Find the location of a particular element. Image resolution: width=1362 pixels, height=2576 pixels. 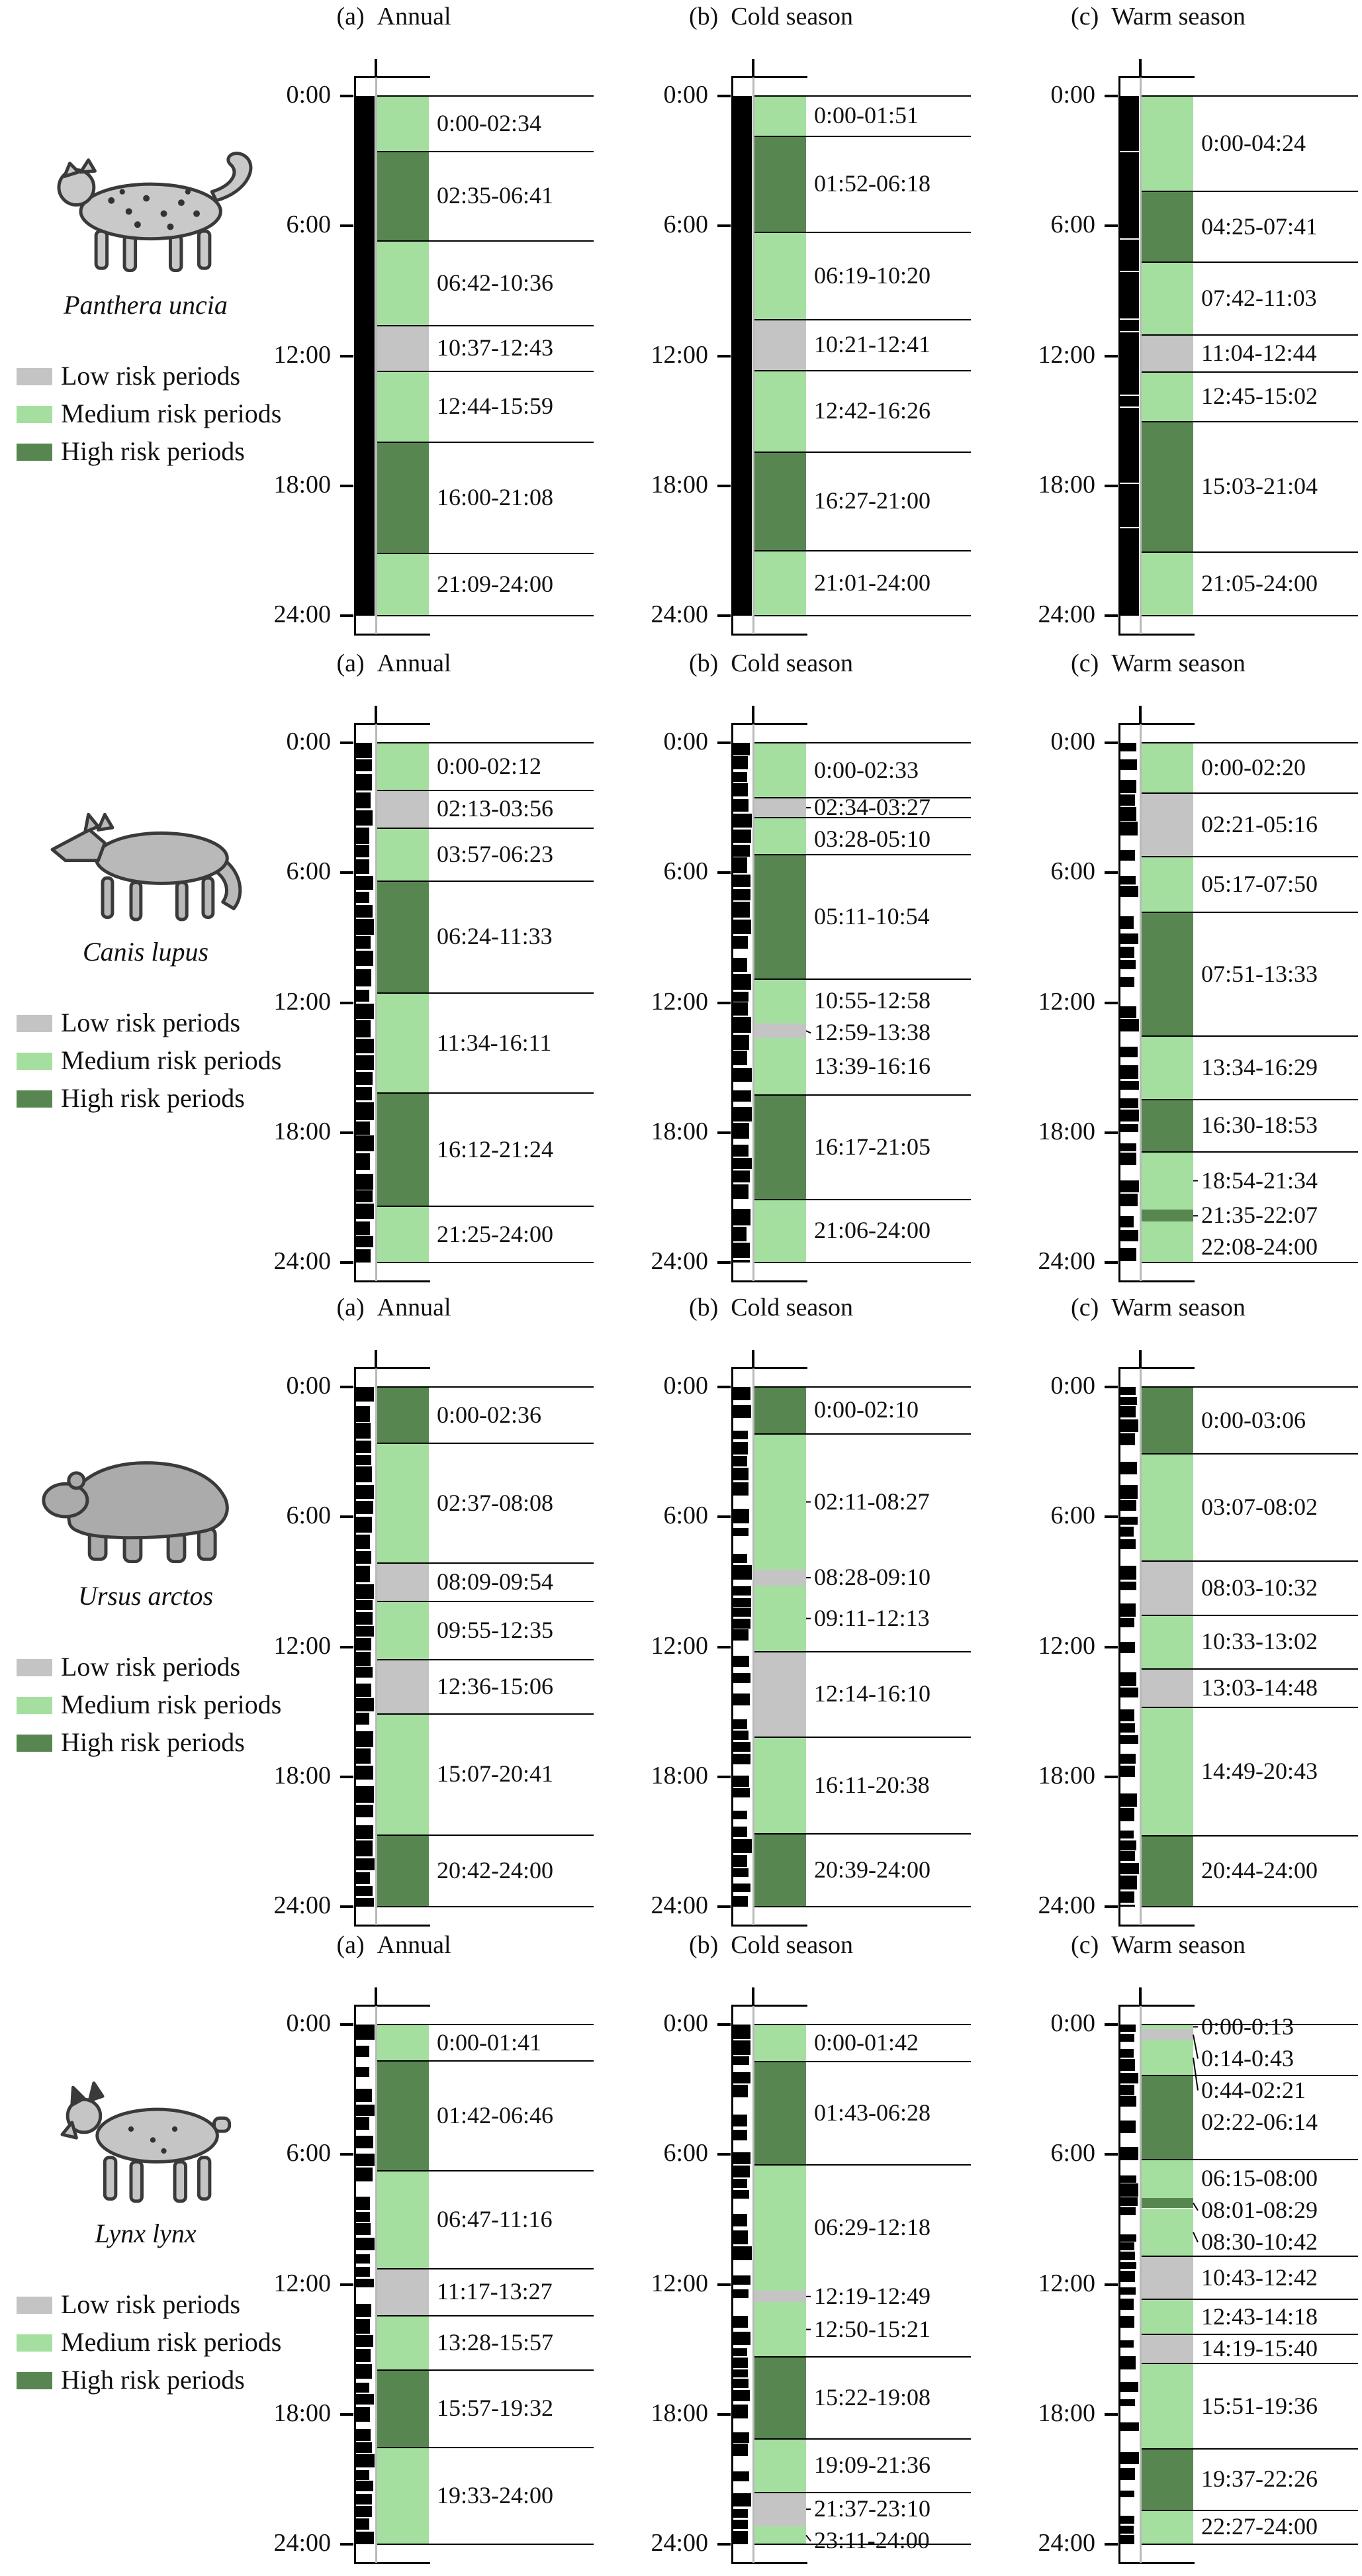

time-range-label: 07:42-11:03 is located at coordinates (1259, 298).